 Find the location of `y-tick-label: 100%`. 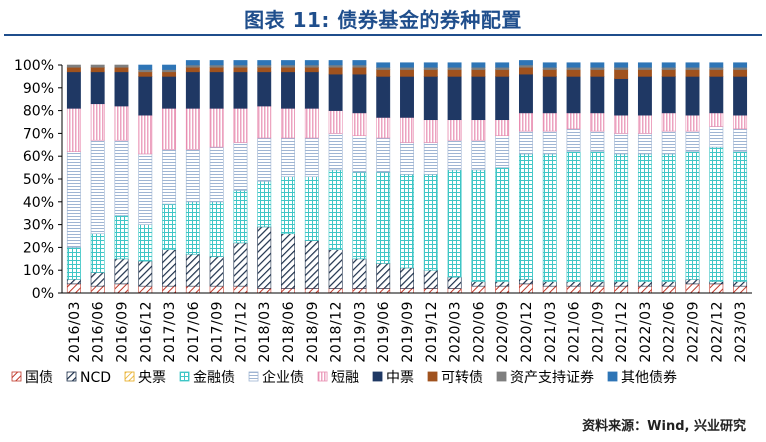

y-tick-label: 100% is located at coordinates (34, 66).